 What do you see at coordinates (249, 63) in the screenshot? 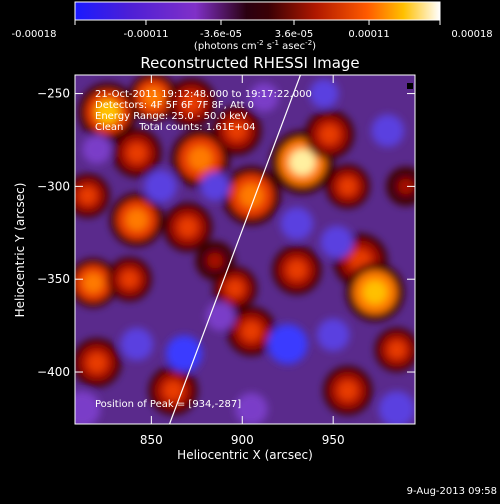
I see `chart-title: Reconstructed RHESSI Image` at bounding box center [249, 63].